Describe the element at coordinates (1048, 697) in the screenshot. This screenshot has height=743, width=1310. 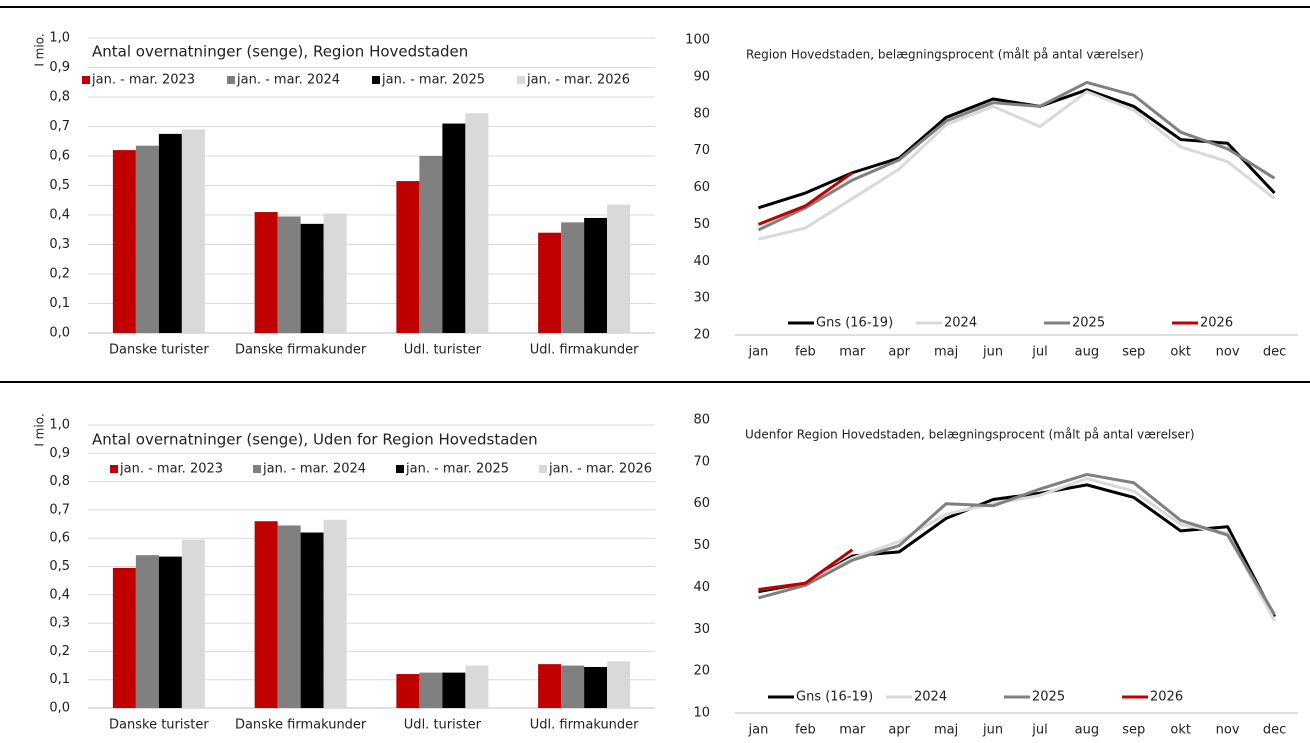
I see `legend-label: 2025` at that location.